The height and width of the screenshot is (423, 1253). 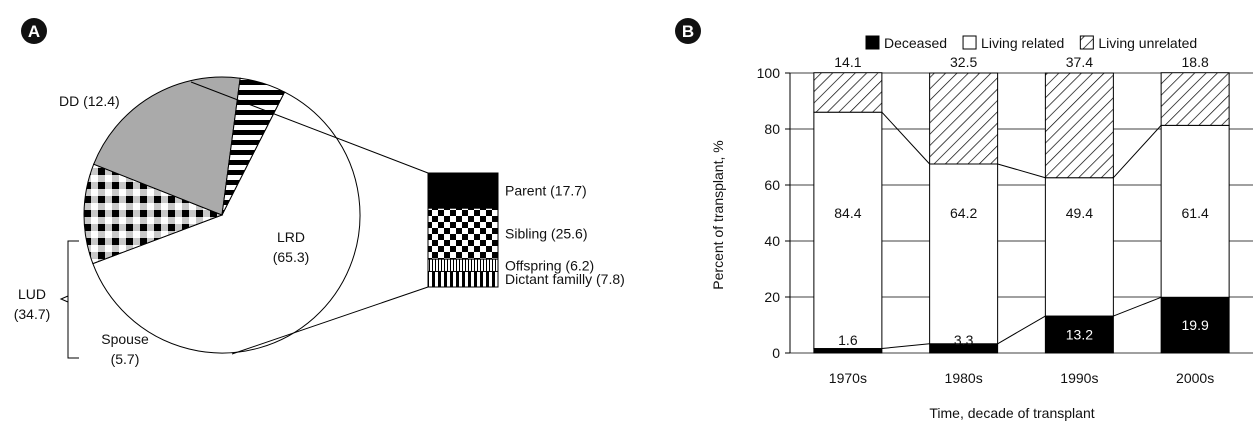 What do you see at coordinates (1195, 99) in the screenshot?
I see `bar-2000s-living-unrelated` at bounding box center [1195, 99].